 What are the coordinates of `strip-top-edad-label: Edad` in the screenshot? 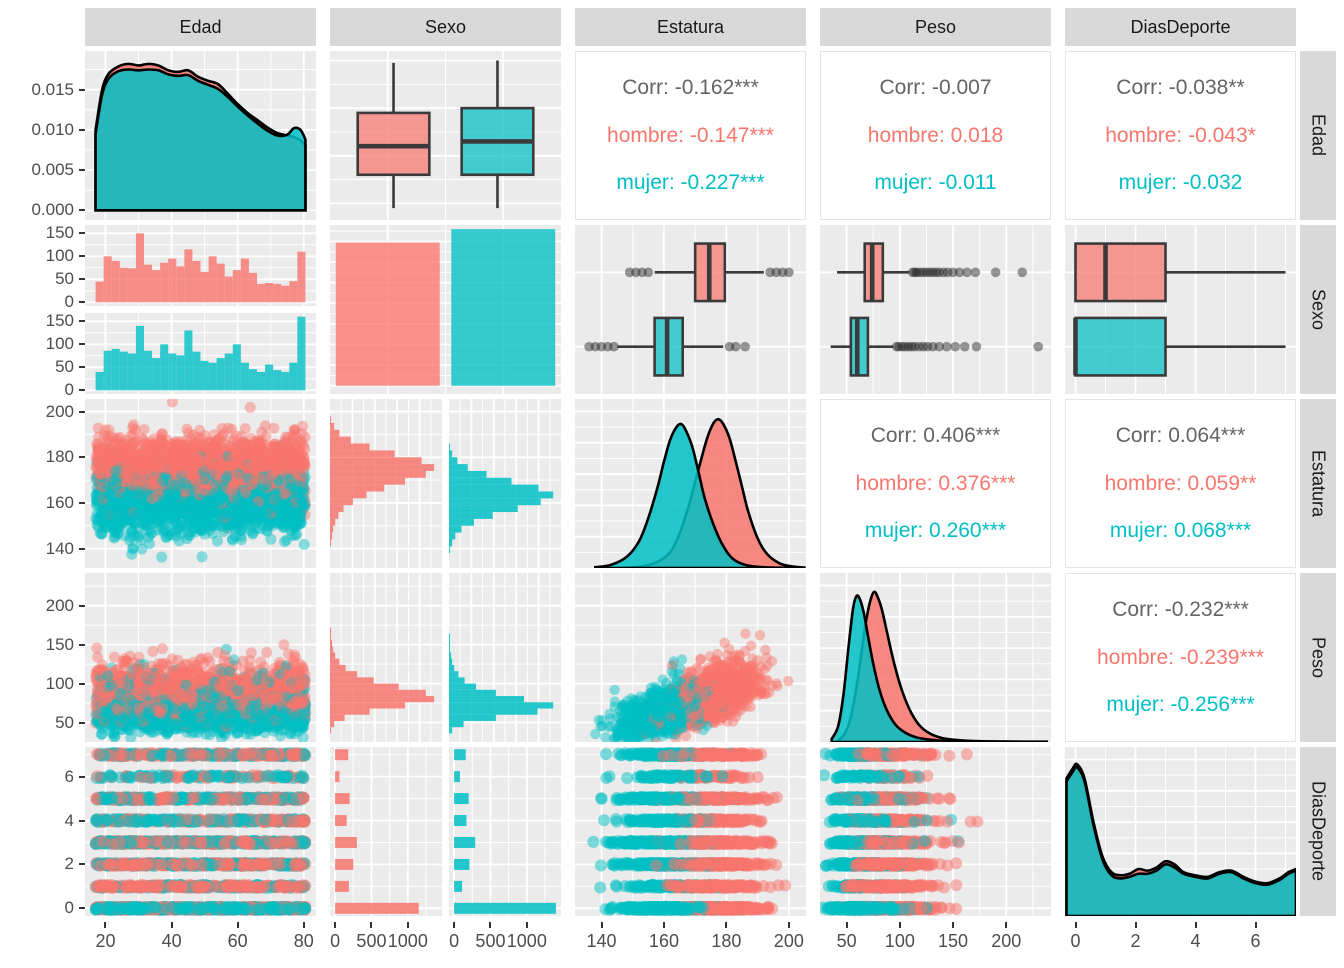 It's located at (200, 26).